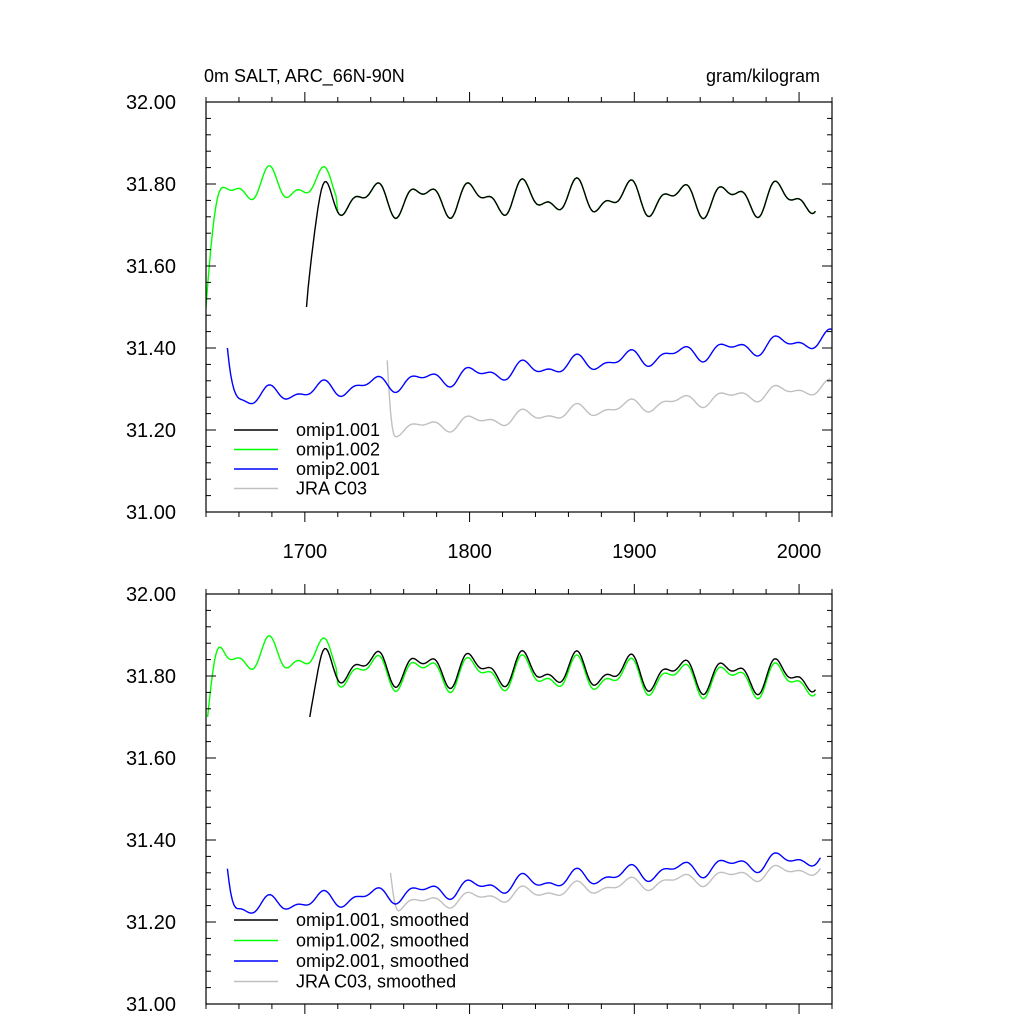 This screenshot has width=1024, height=1024. What do you see at coordinates (338, 450) in the screenshot?
I see `legend-label: omip1.002` at bounding box center [338, 450].